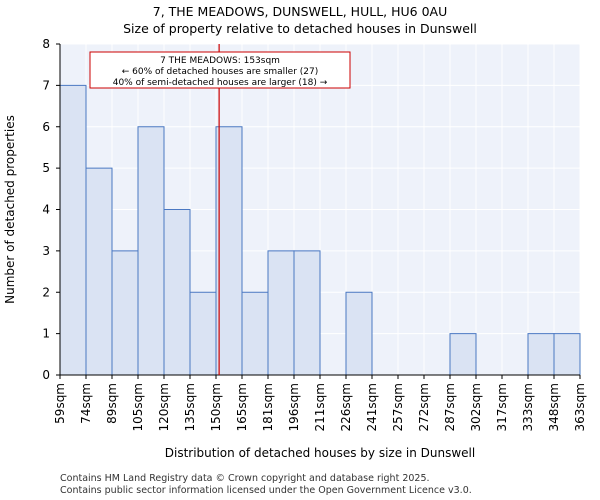  Describe the element at coordinates (164, 407) in the screenshot. I see `x-tick-label: 120sqm` at that location.